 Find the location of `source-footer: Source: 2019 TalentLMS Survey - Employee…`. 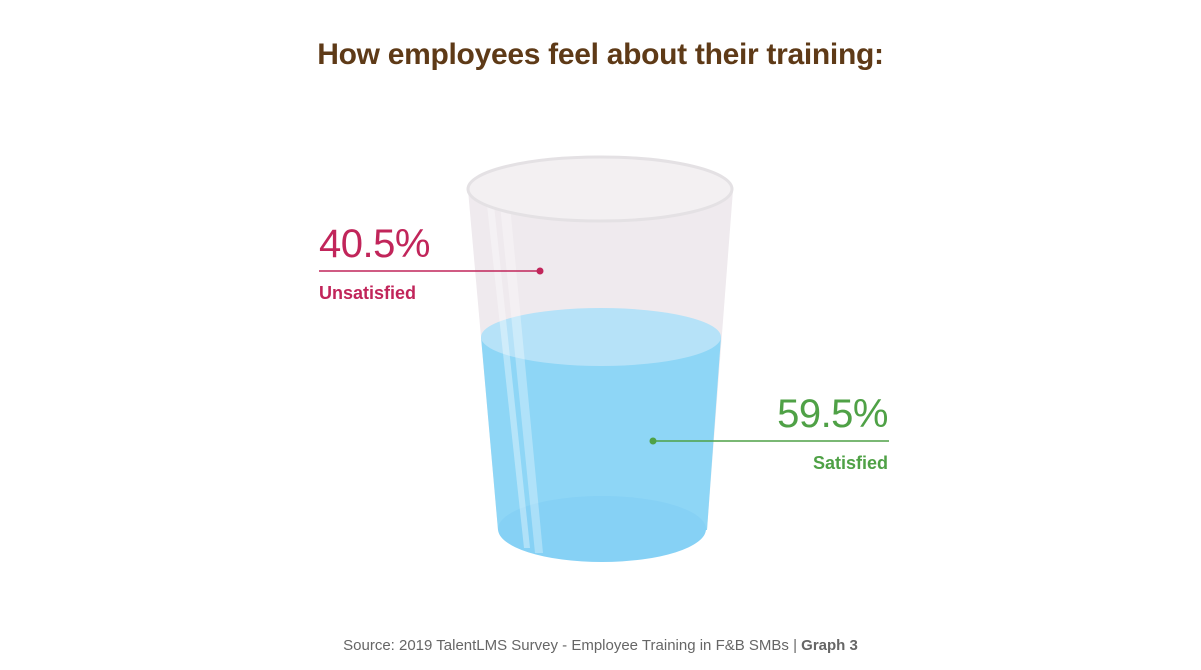

source-footer: Source: 2019 TalentLMS Survey - Employee… is located at coordinates (600, 645).